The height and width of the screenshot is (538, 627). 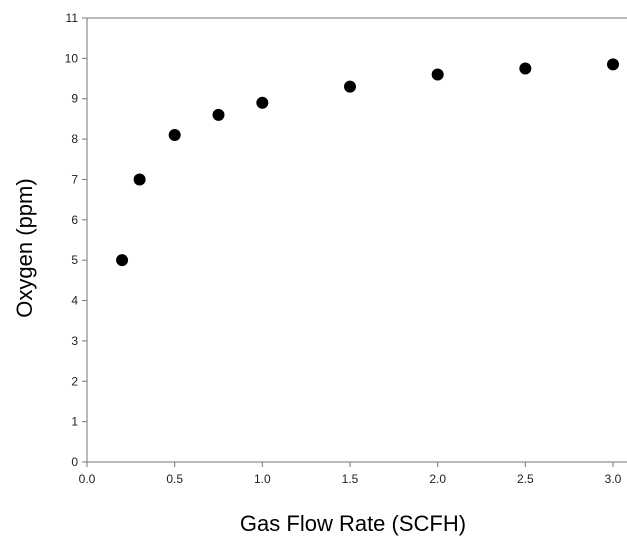 I want to click on y-tick-label: 9, so click(x=74, y=99).